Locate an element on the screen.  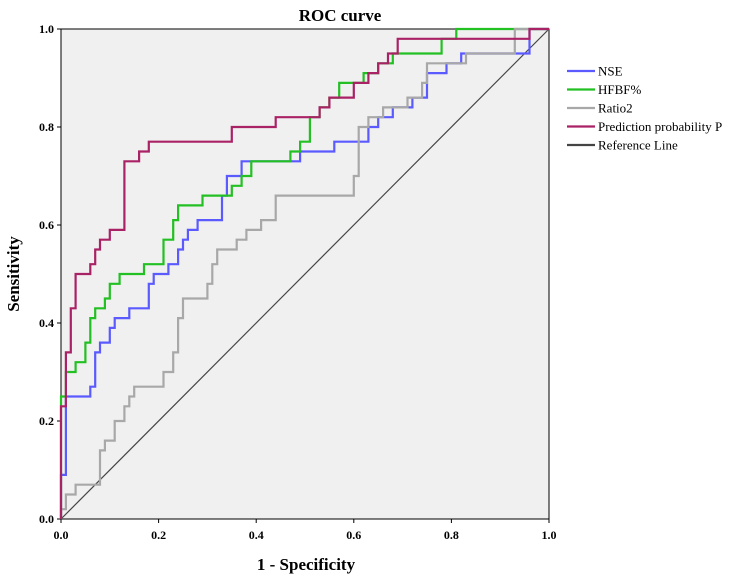
y-tick-label: 0.2 is located at coordinates (46, 421).